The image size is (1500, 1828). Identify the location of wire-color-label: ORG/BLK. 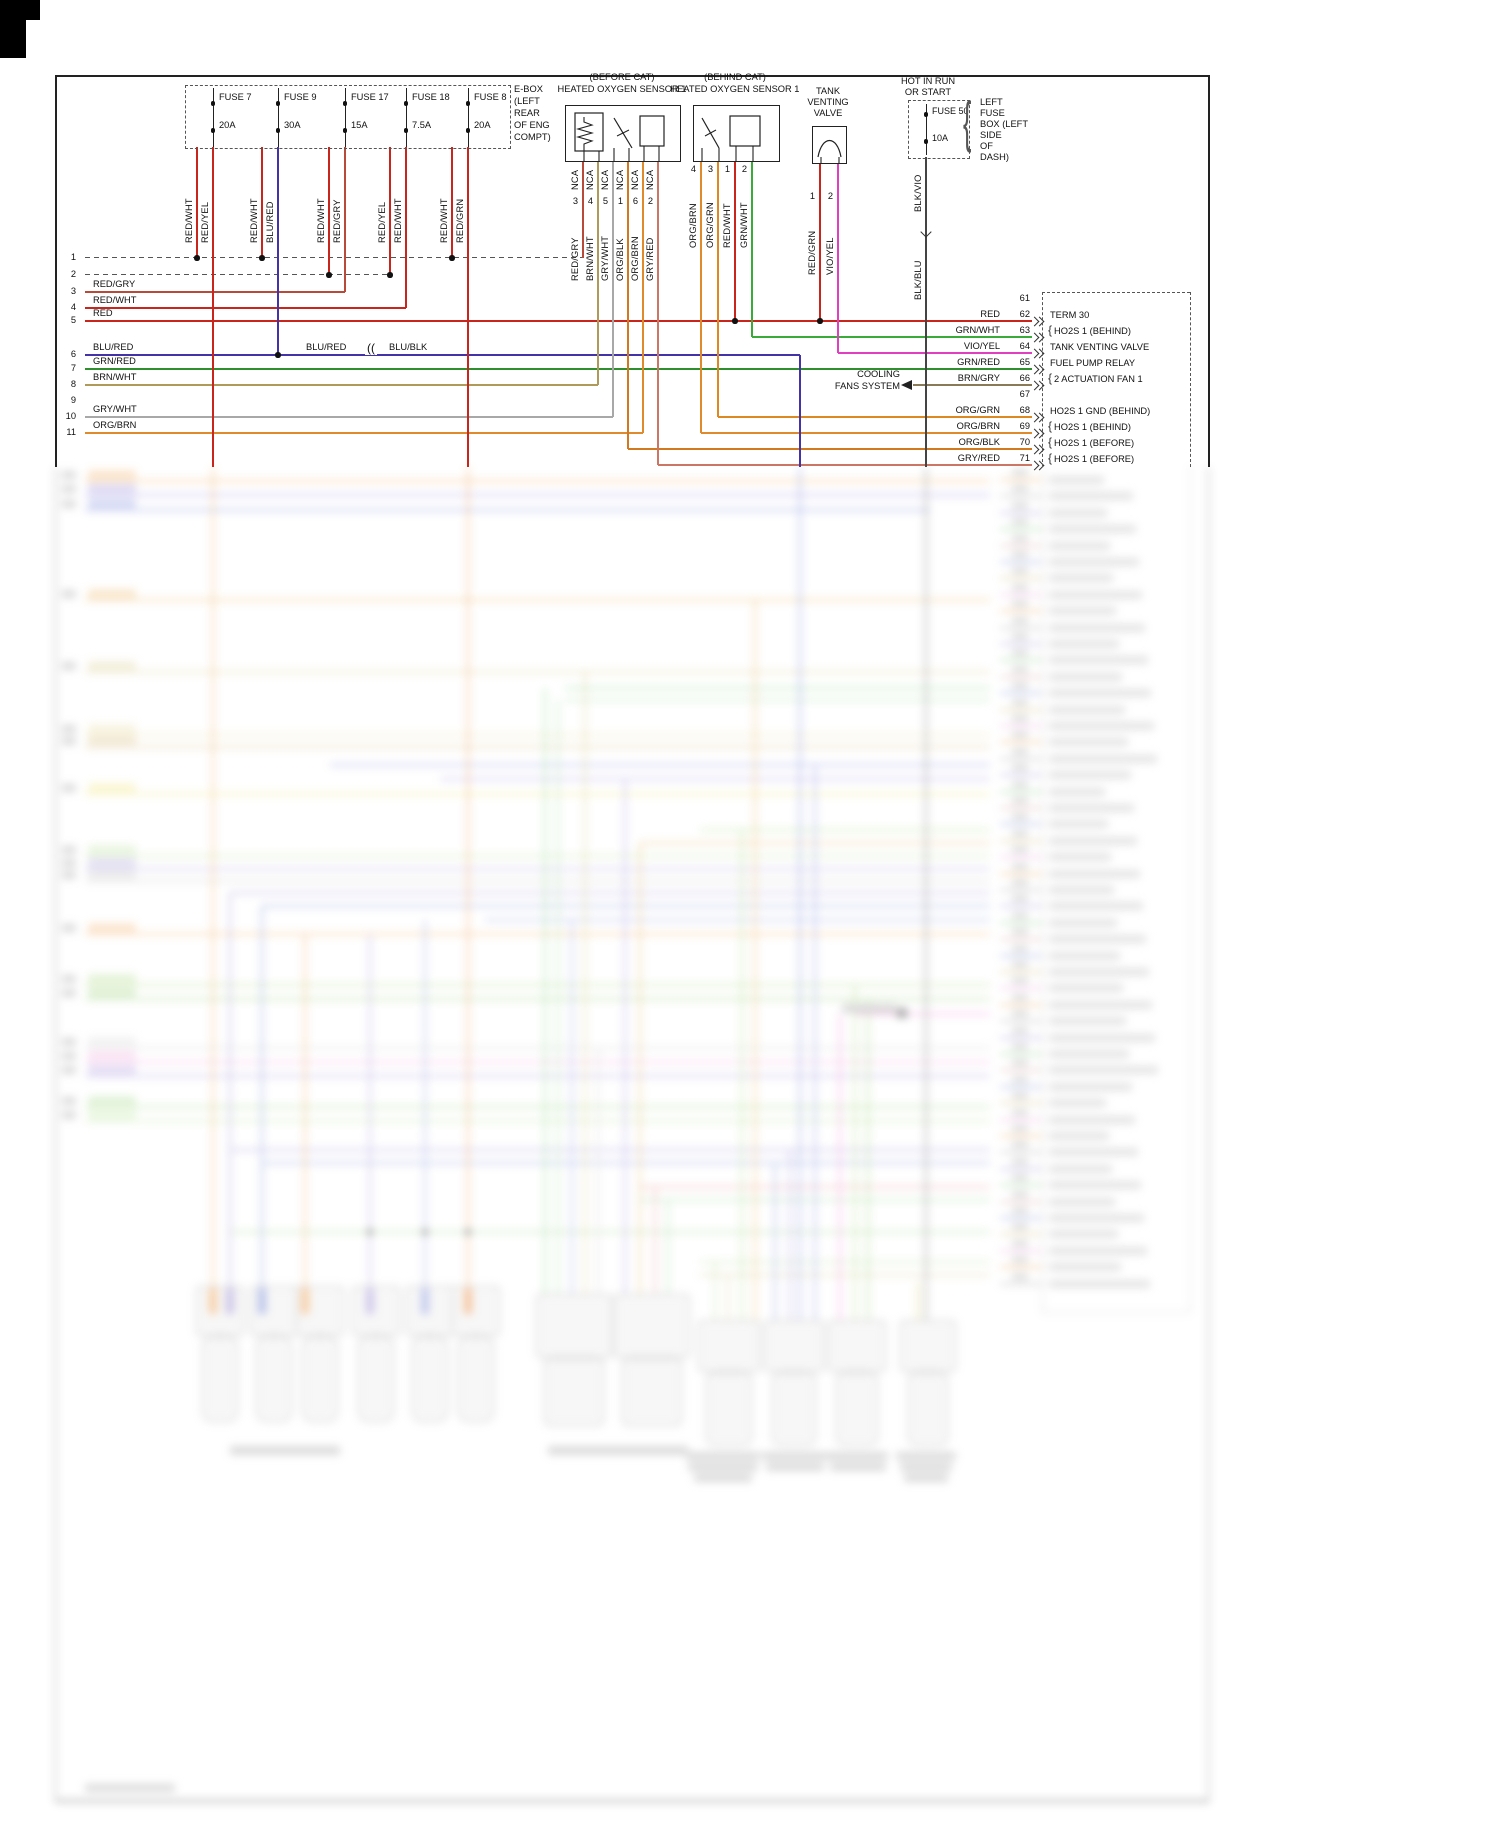
(620, 259).